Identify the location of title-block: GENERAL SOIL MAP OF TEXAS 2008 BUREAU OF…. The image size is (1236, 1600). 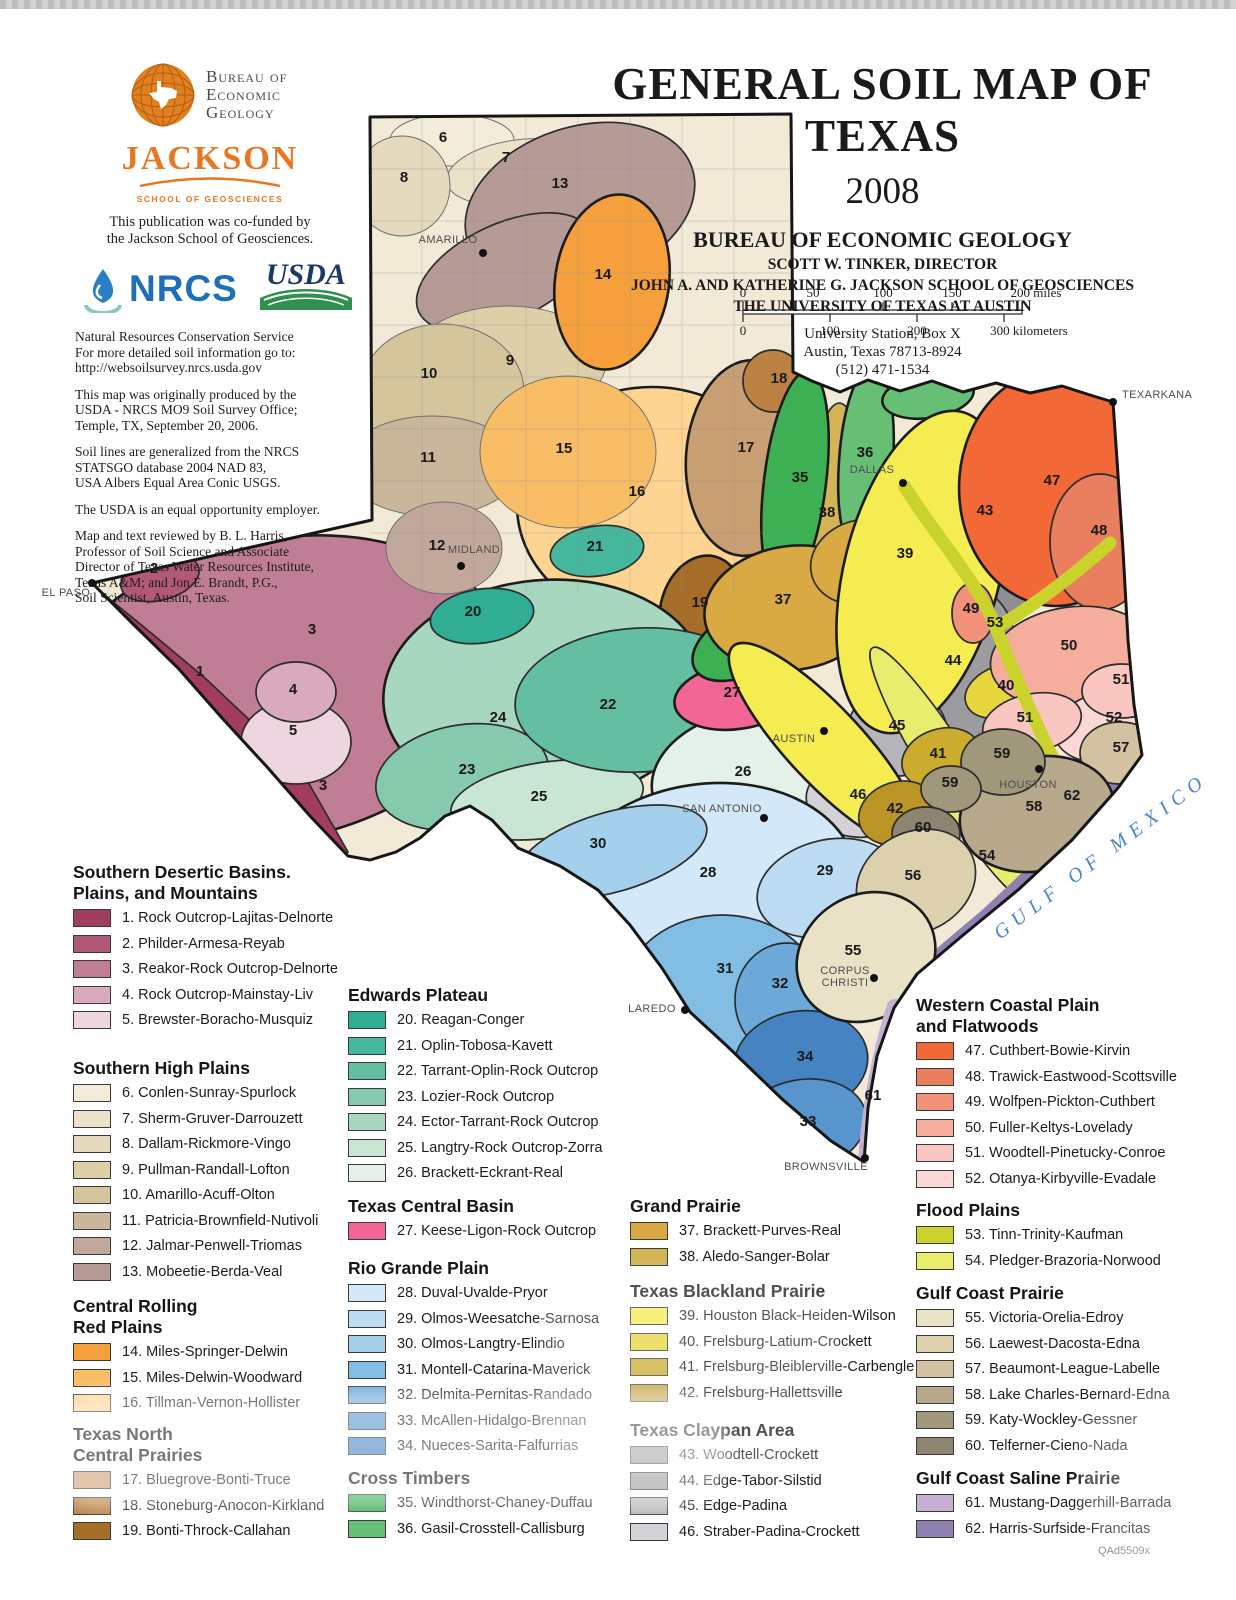
(882, 218).